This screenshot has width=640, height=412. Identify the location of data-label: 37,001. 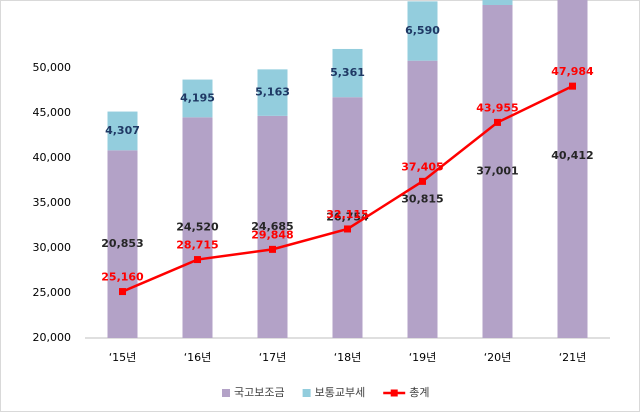
(497, 170).